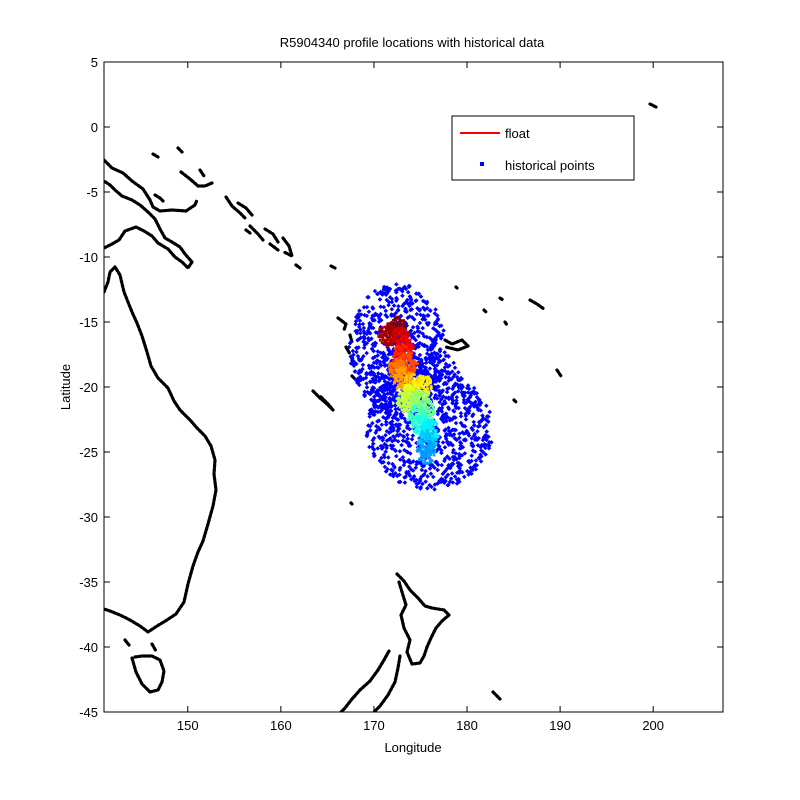 The image size is (800, 800). I want to click on legend-historical-swatch, so click(482, 164).